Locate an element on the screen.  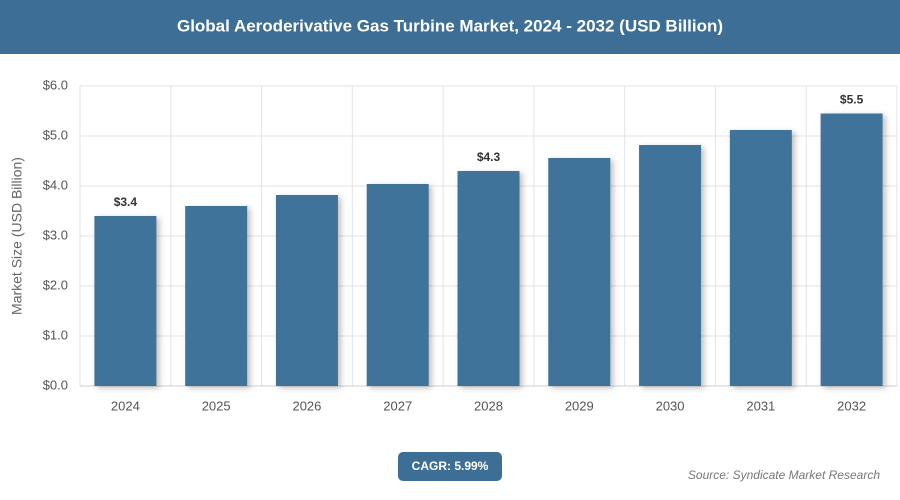
x-tick-label: 2024 is located at coordinates (125, 405).